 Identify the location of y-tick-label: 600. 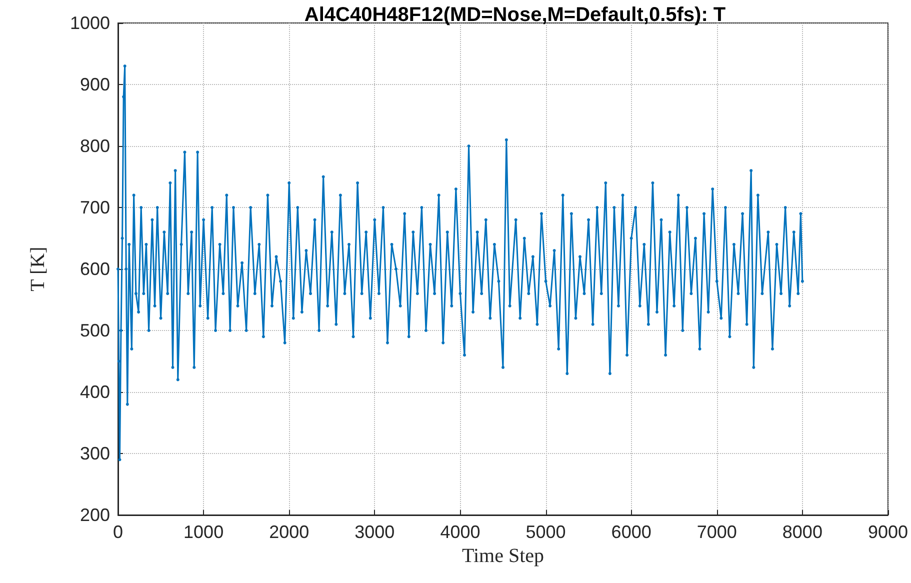
(95, 269).